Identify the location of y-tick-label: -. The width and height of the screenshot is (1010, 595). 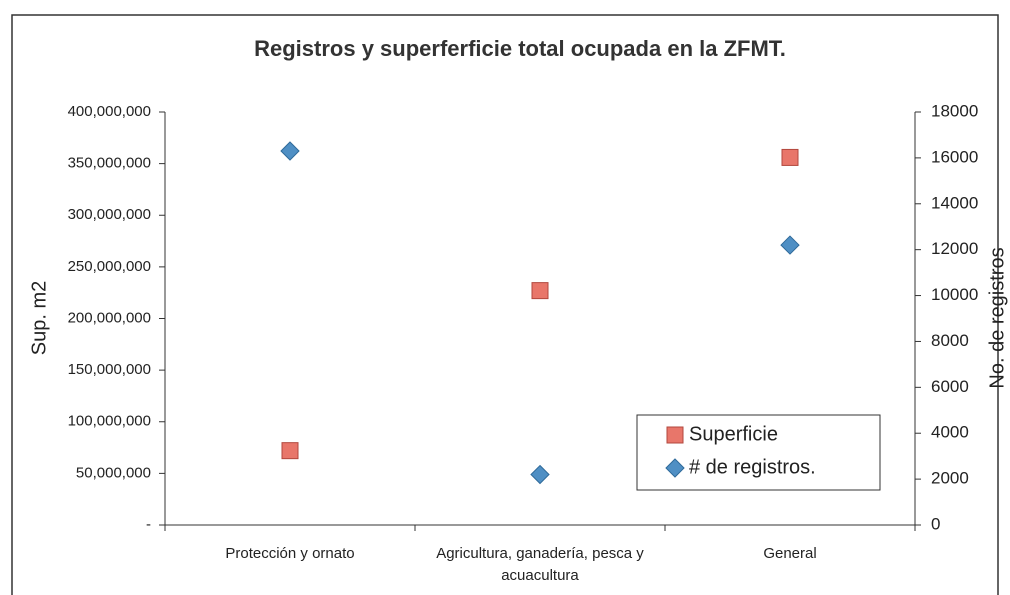
(148, 524).